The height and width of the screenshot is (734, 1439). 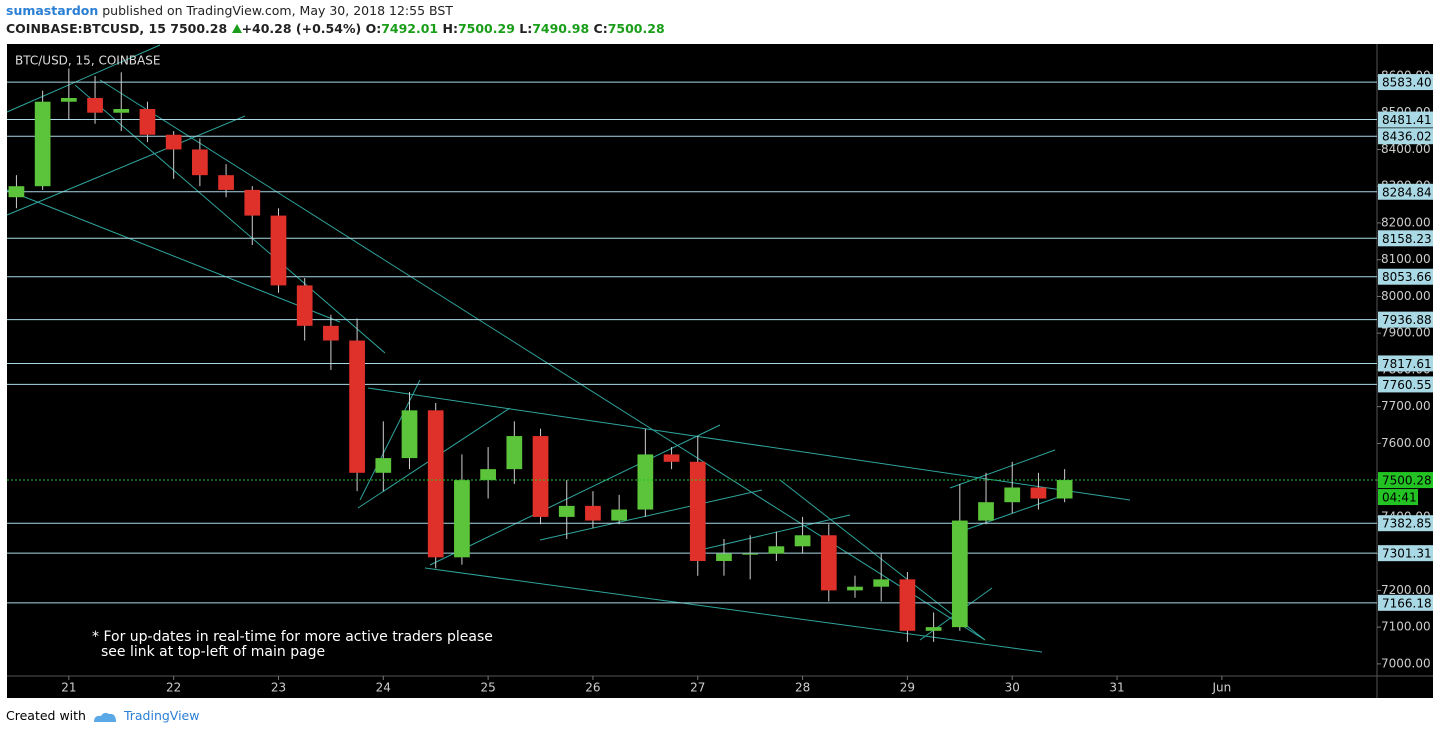 What do you see at coordinates (450, 28) in the screenshot?
I see `h-label: H:` at bounding box center [450, 28].